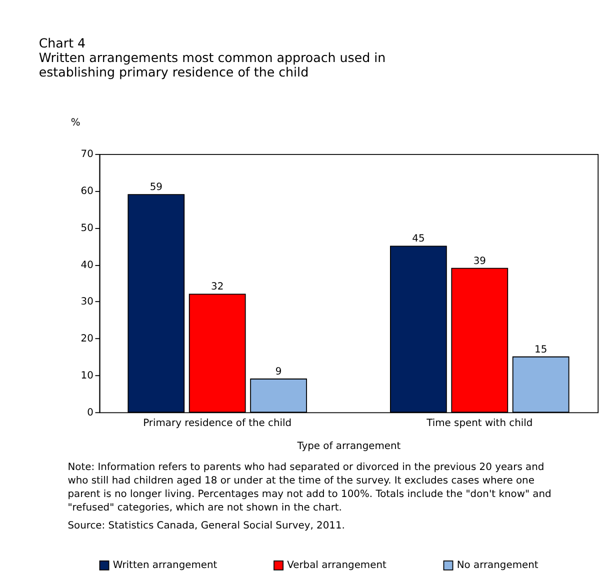 The height and width of the screenshot is (573, 604). Describe the element at coordinates (87, 192) in the screenshot. I see `y-tick-label: 60` at that location.